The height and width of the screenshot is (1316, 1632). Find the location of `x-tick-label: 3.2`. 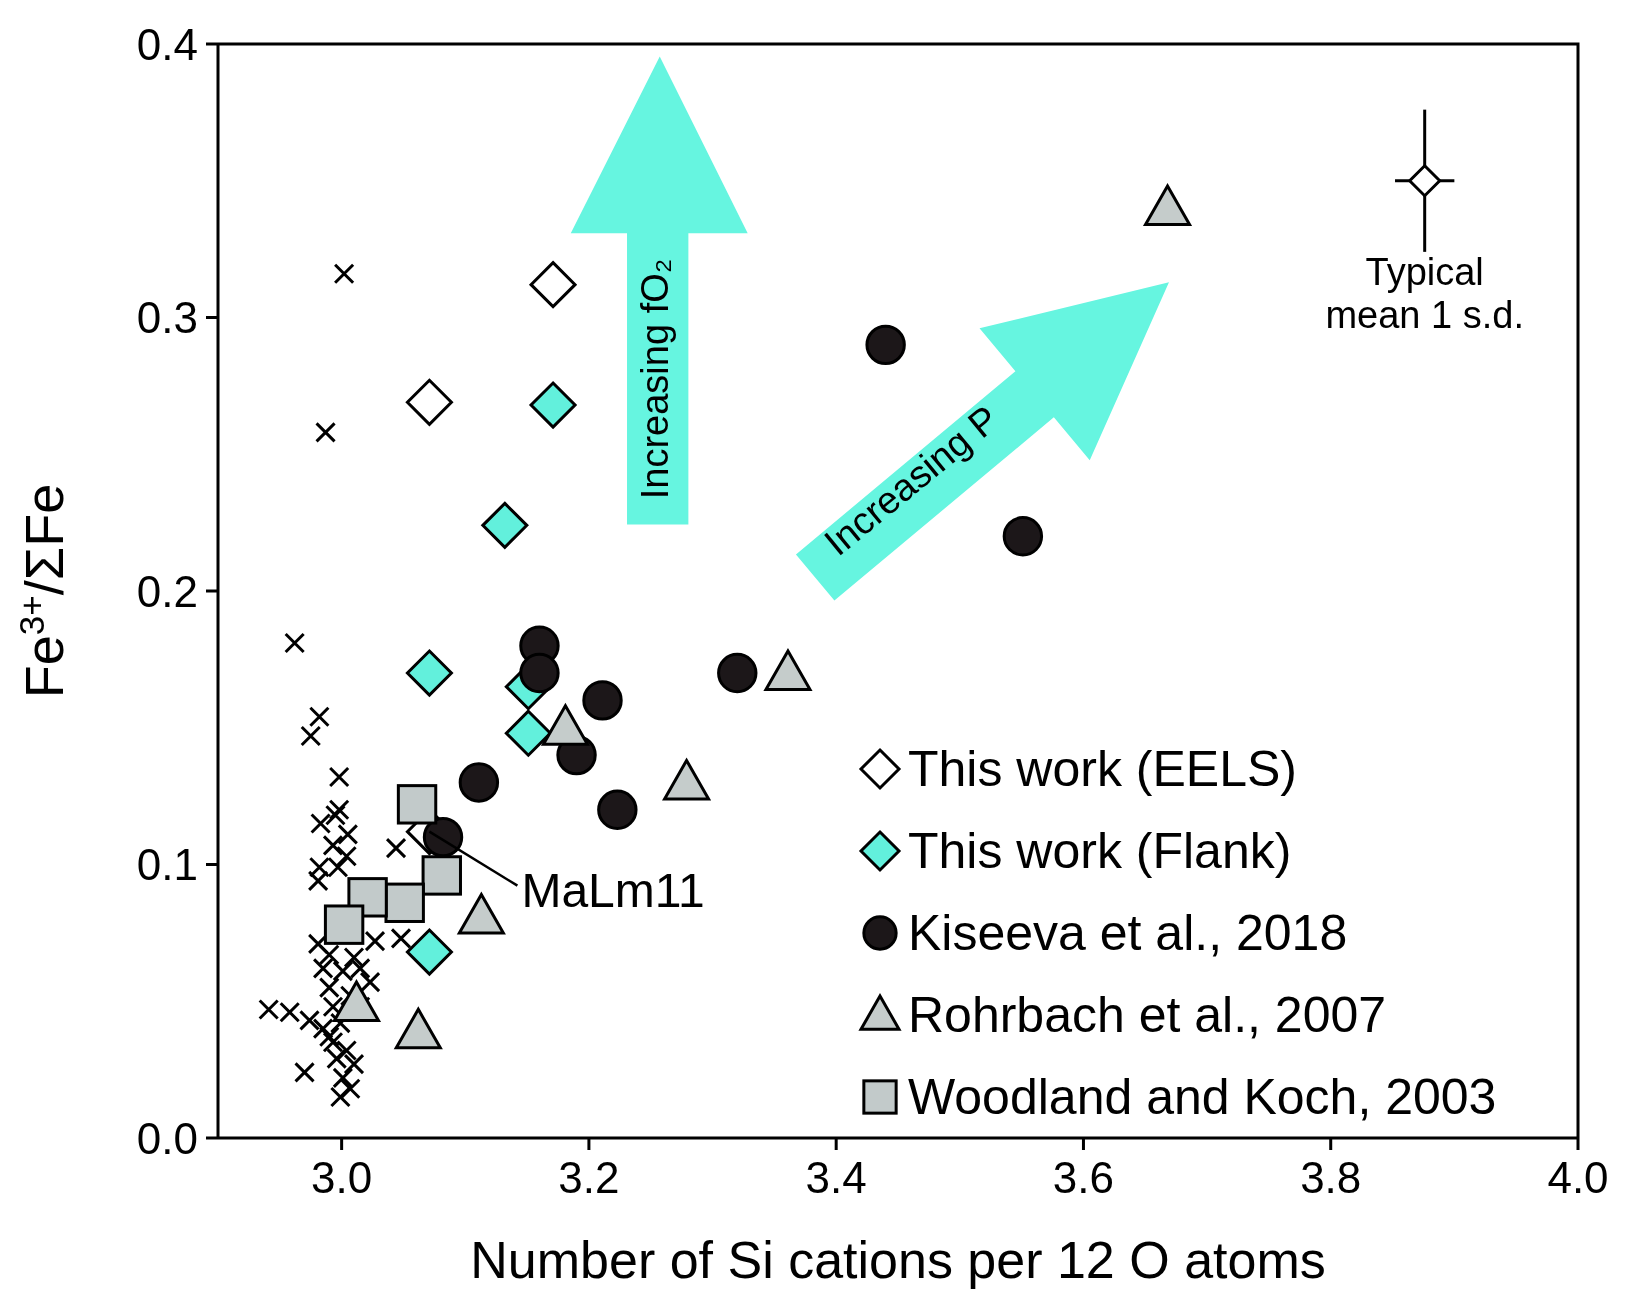

x-tick-label: 3.2 is located at coordinates (589, 1178).